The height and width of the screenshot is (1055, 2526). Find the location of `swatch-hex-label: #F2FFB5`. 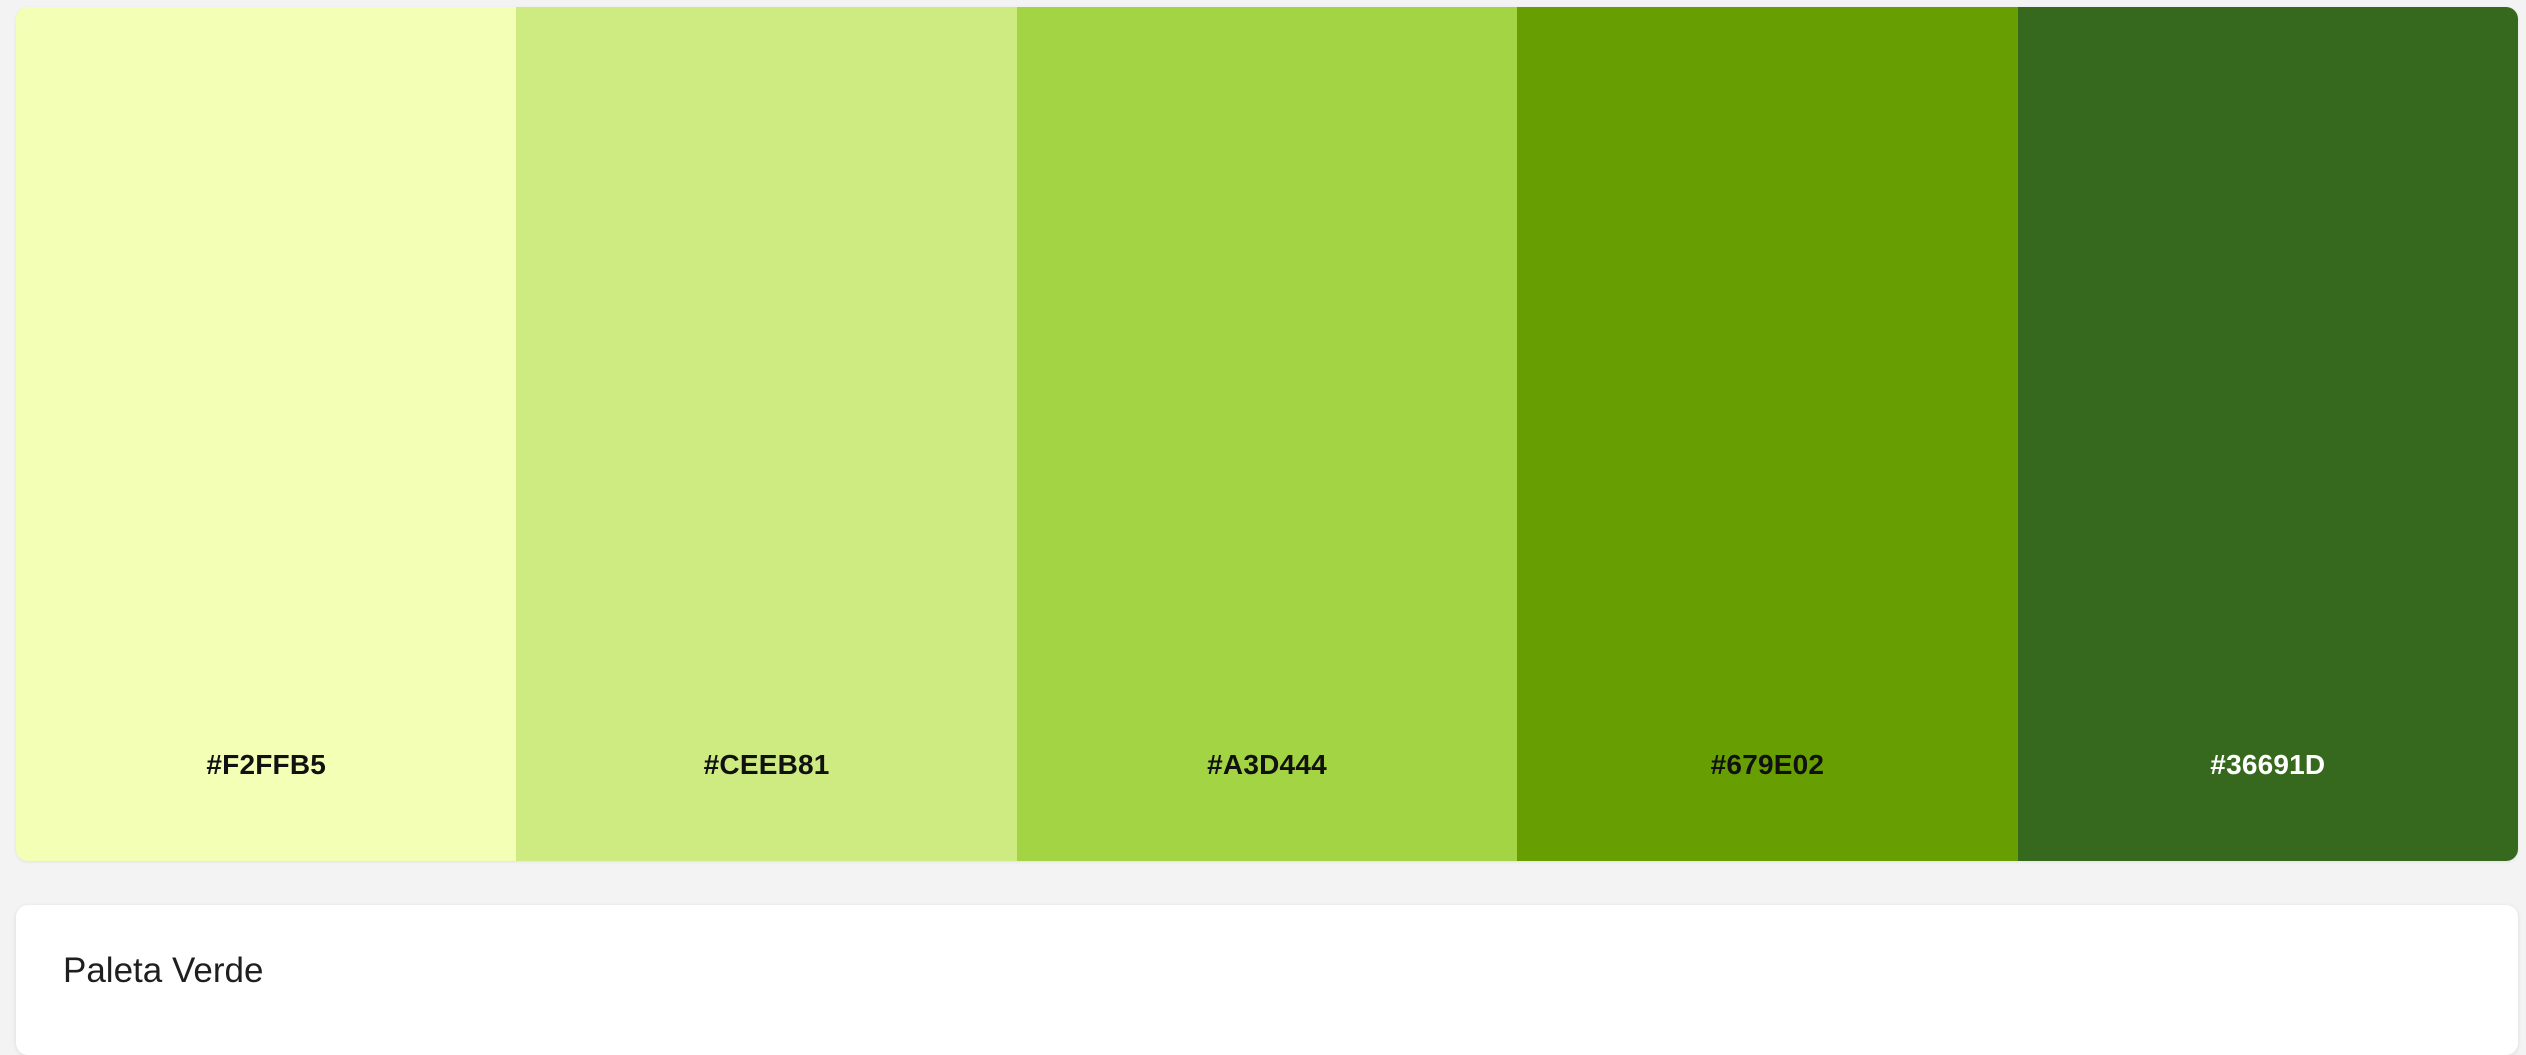

swatch-hex-label: #F2FFB5 is located at coordinates (266, 764).